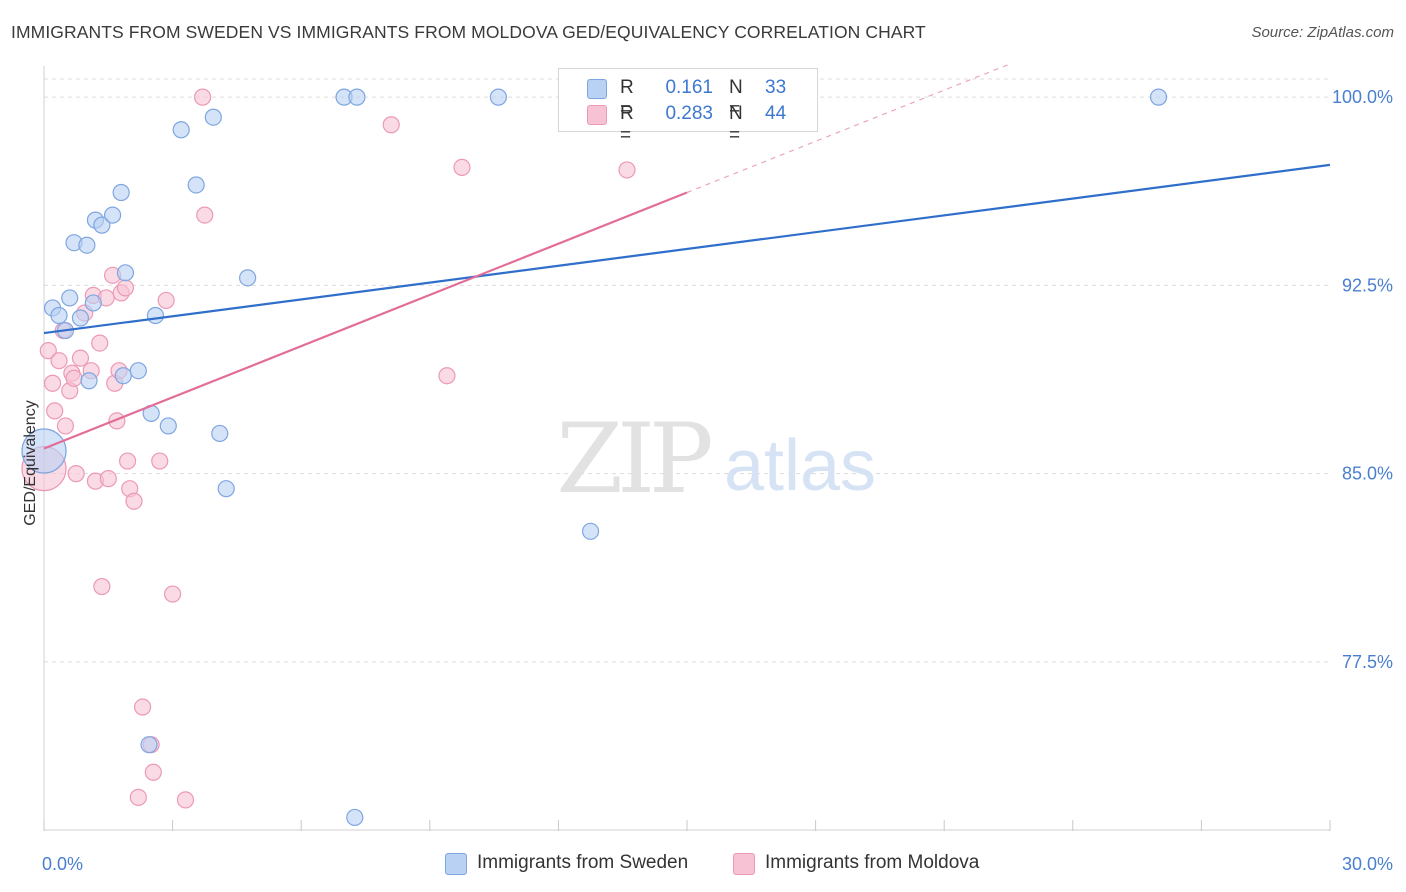 The height and width of the screenshot is (892, 1406). I want to click on y-tick-label: 92.5%, so click(1367, 285).